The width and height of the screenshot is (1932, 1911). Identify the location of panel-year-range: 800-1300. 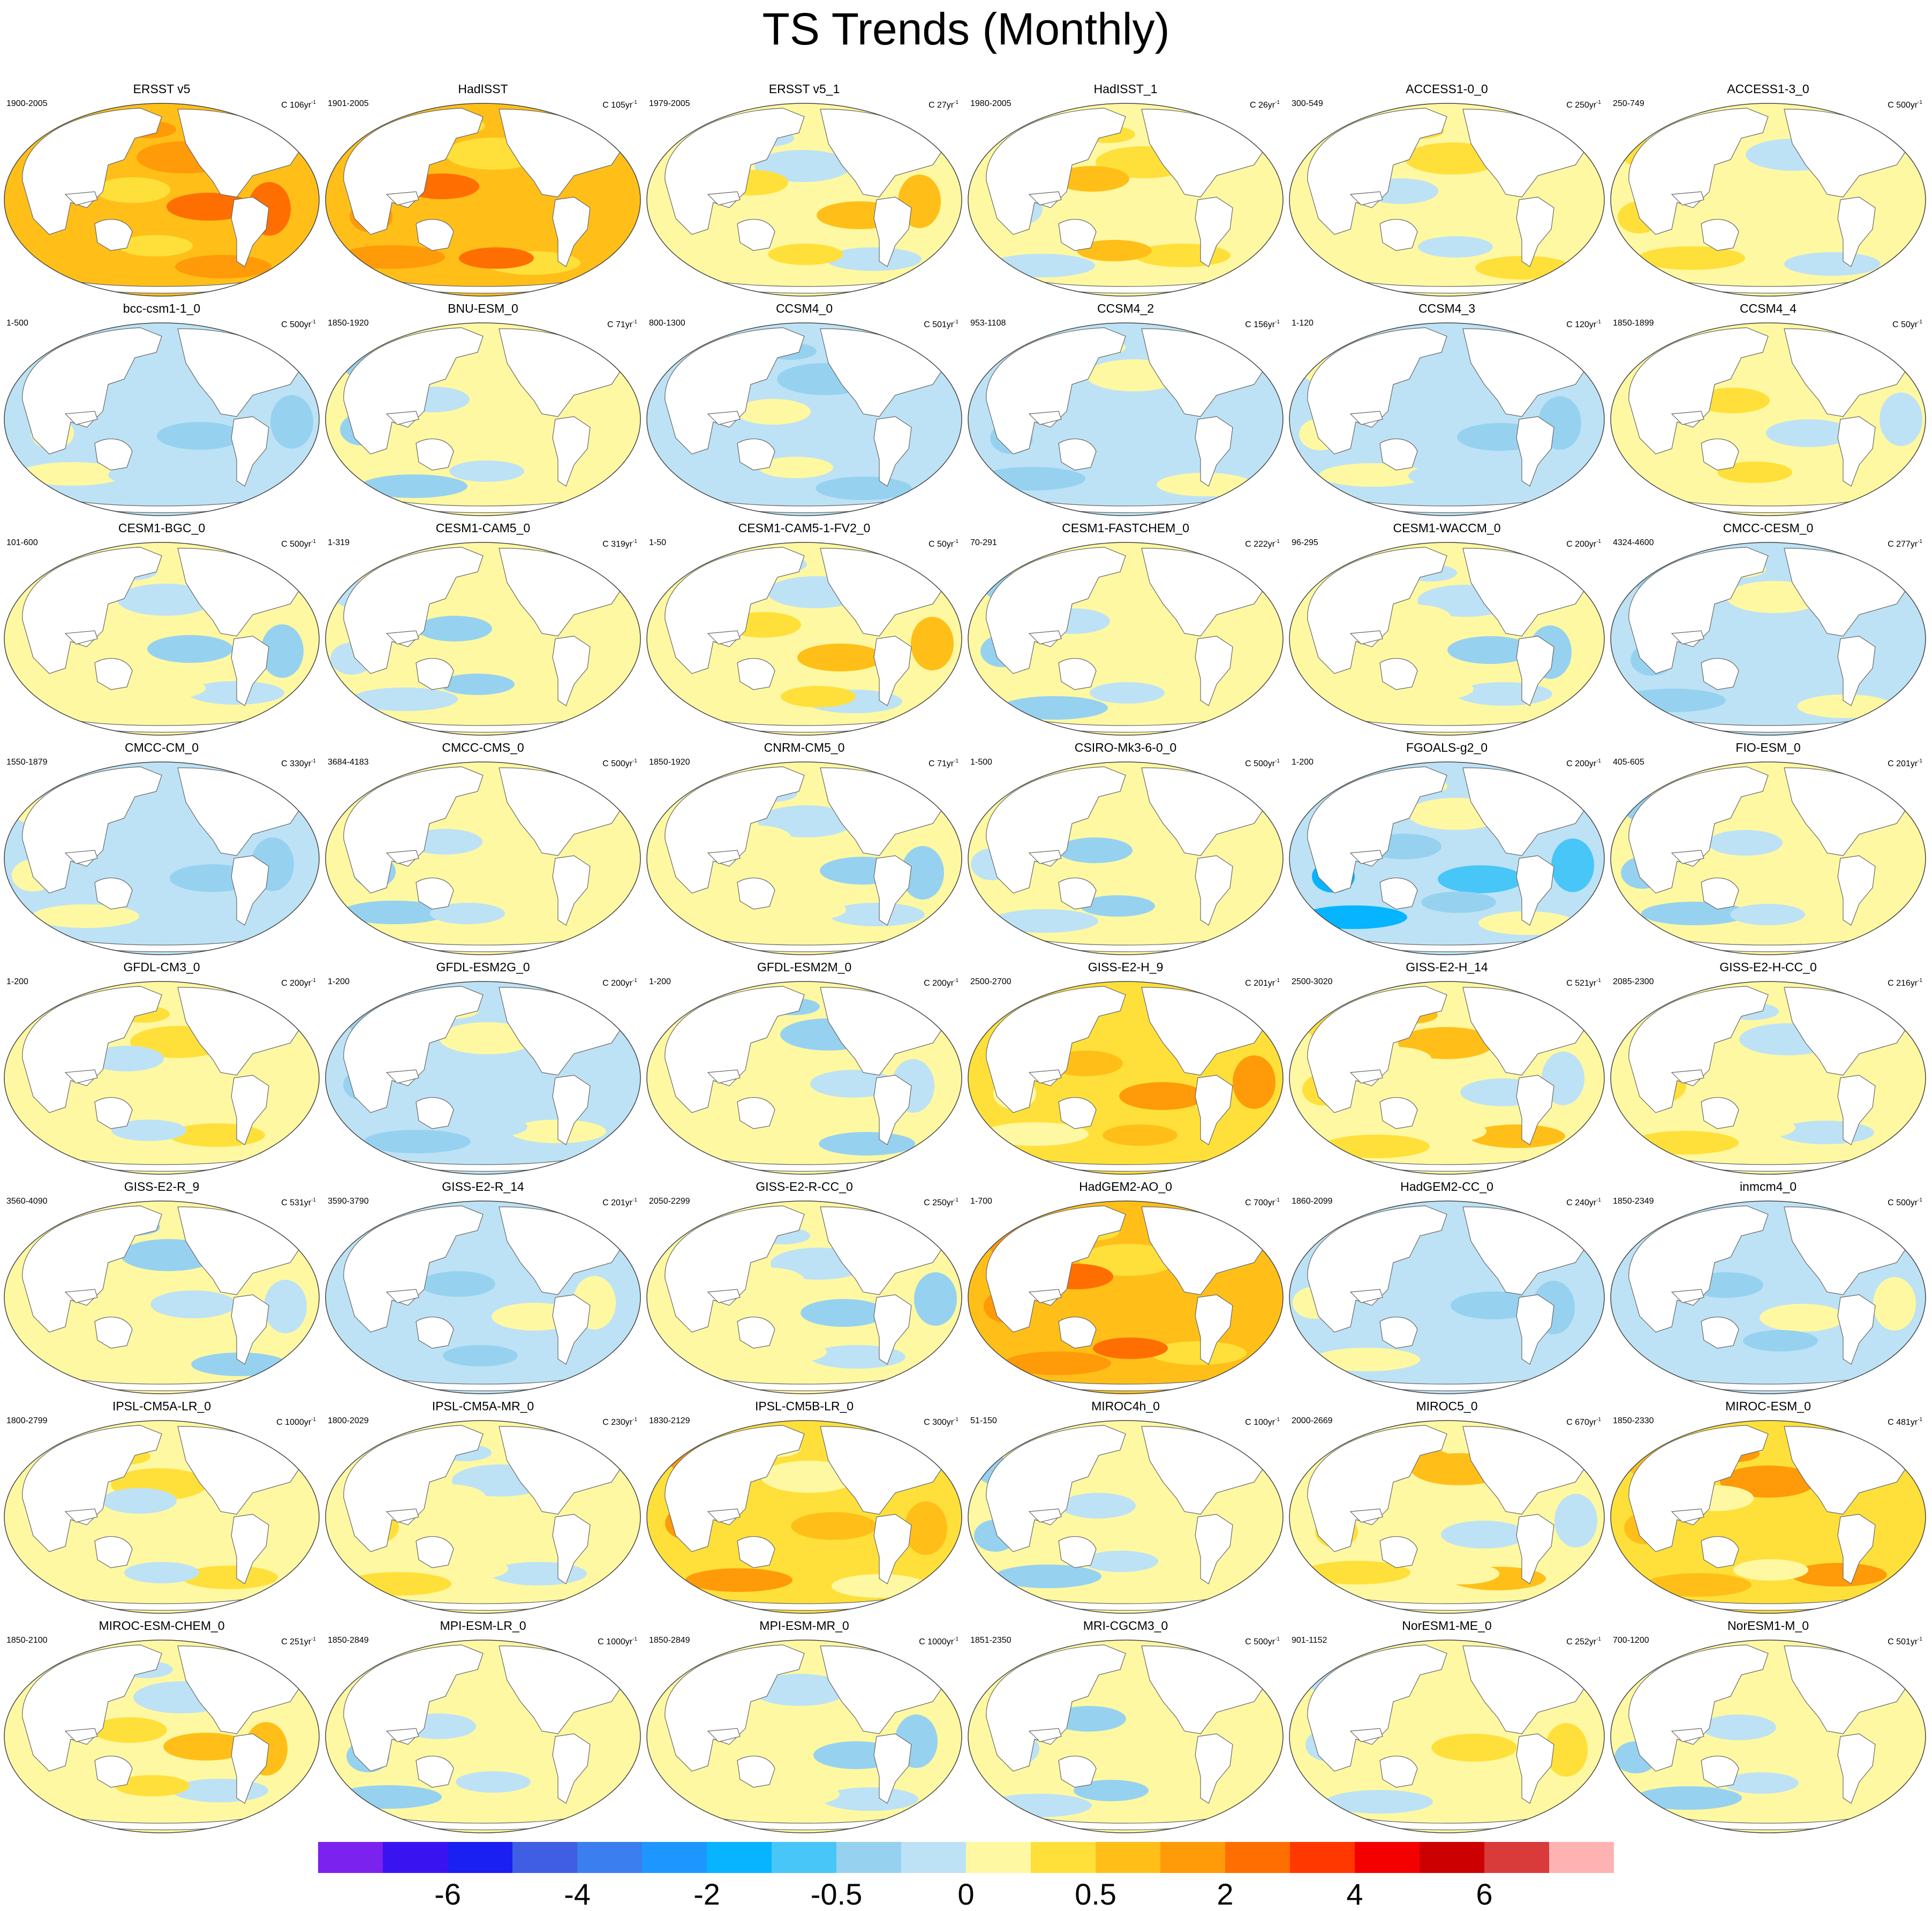
(667, 324).